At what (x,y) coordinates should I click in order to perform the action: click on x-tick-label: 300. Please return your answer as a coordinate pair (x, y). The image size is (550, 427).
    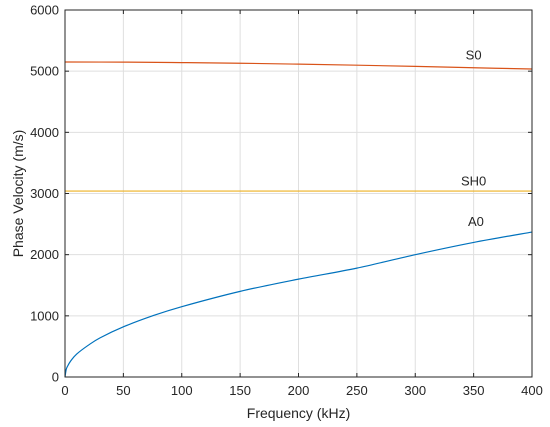
    Looking at the image, I should click on (415, 390).